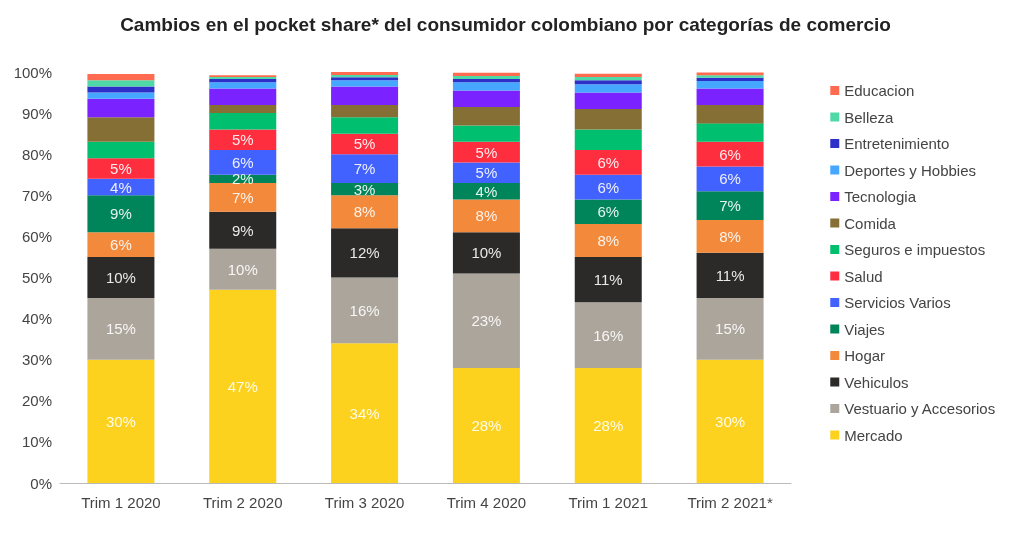 The image size is (1011, 538). What do you see at coordinates (730, 502) in the screenshot?
I see `x-tick-label: Trim 2 2021*` at bounding box center [730, 502].